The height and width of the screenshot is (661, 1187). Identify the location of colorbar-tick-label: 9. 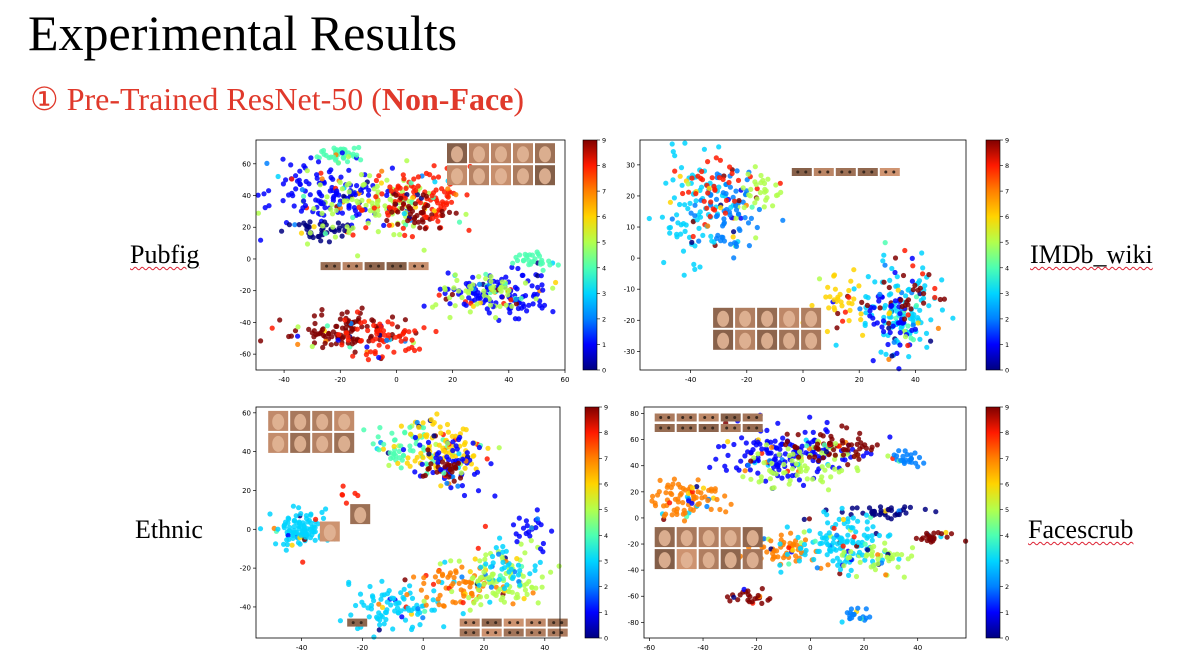
(1007, 141).